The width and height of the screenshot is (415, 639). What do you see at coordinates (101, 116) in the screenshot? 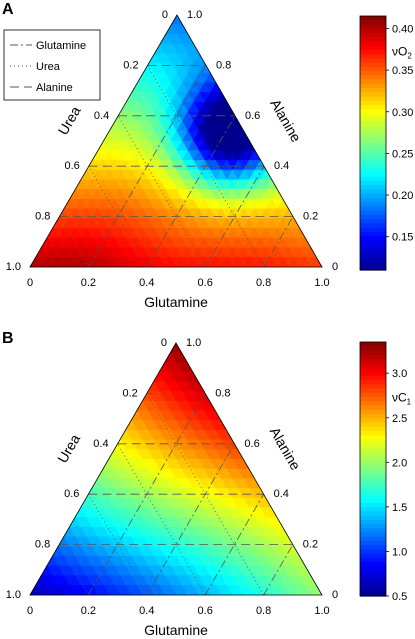
I see `left-tick-label: 0.4` at bounding box center [101, 116].